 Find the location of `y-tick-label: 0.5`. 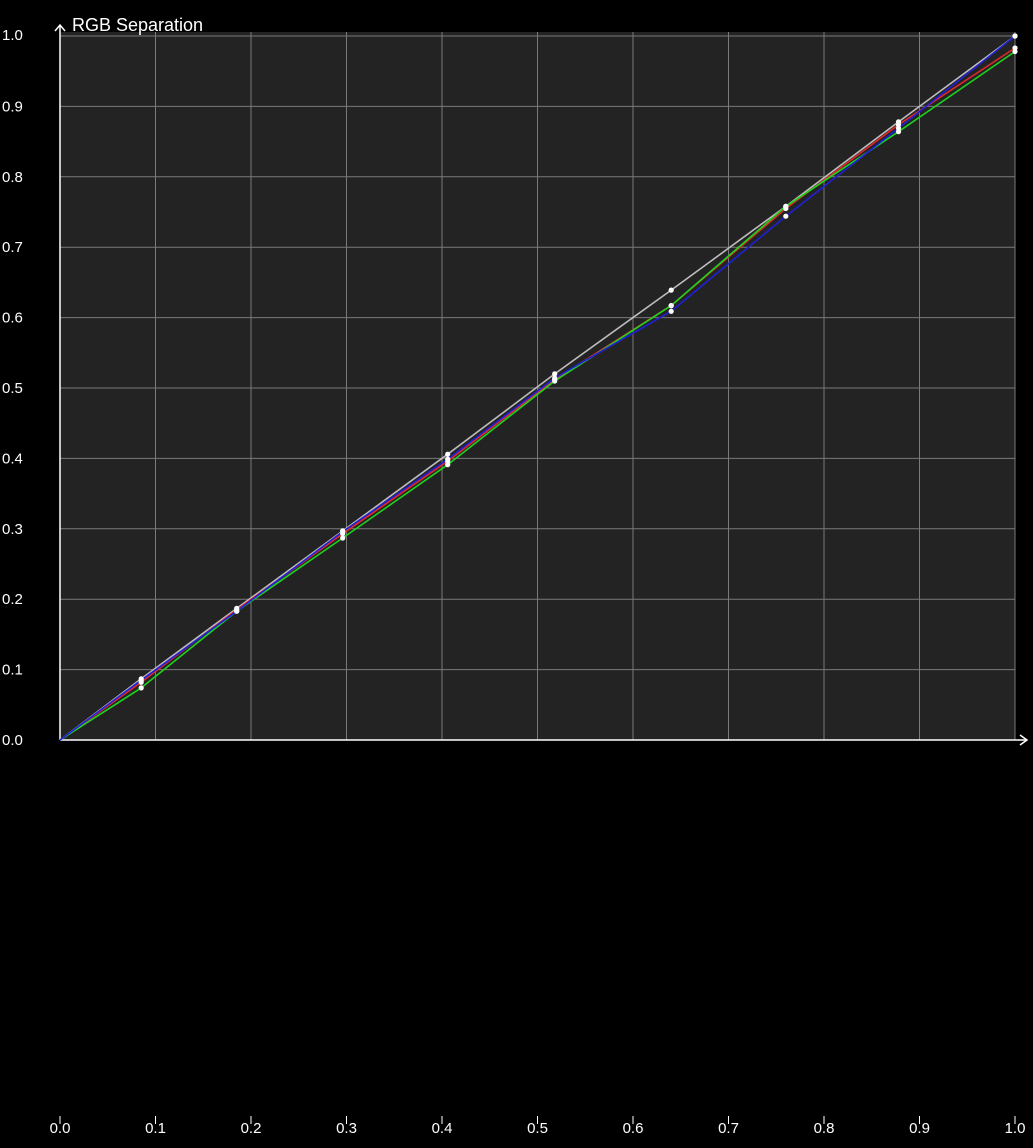

y-tick-label: 0.5 is located at coordinates (12, 388).